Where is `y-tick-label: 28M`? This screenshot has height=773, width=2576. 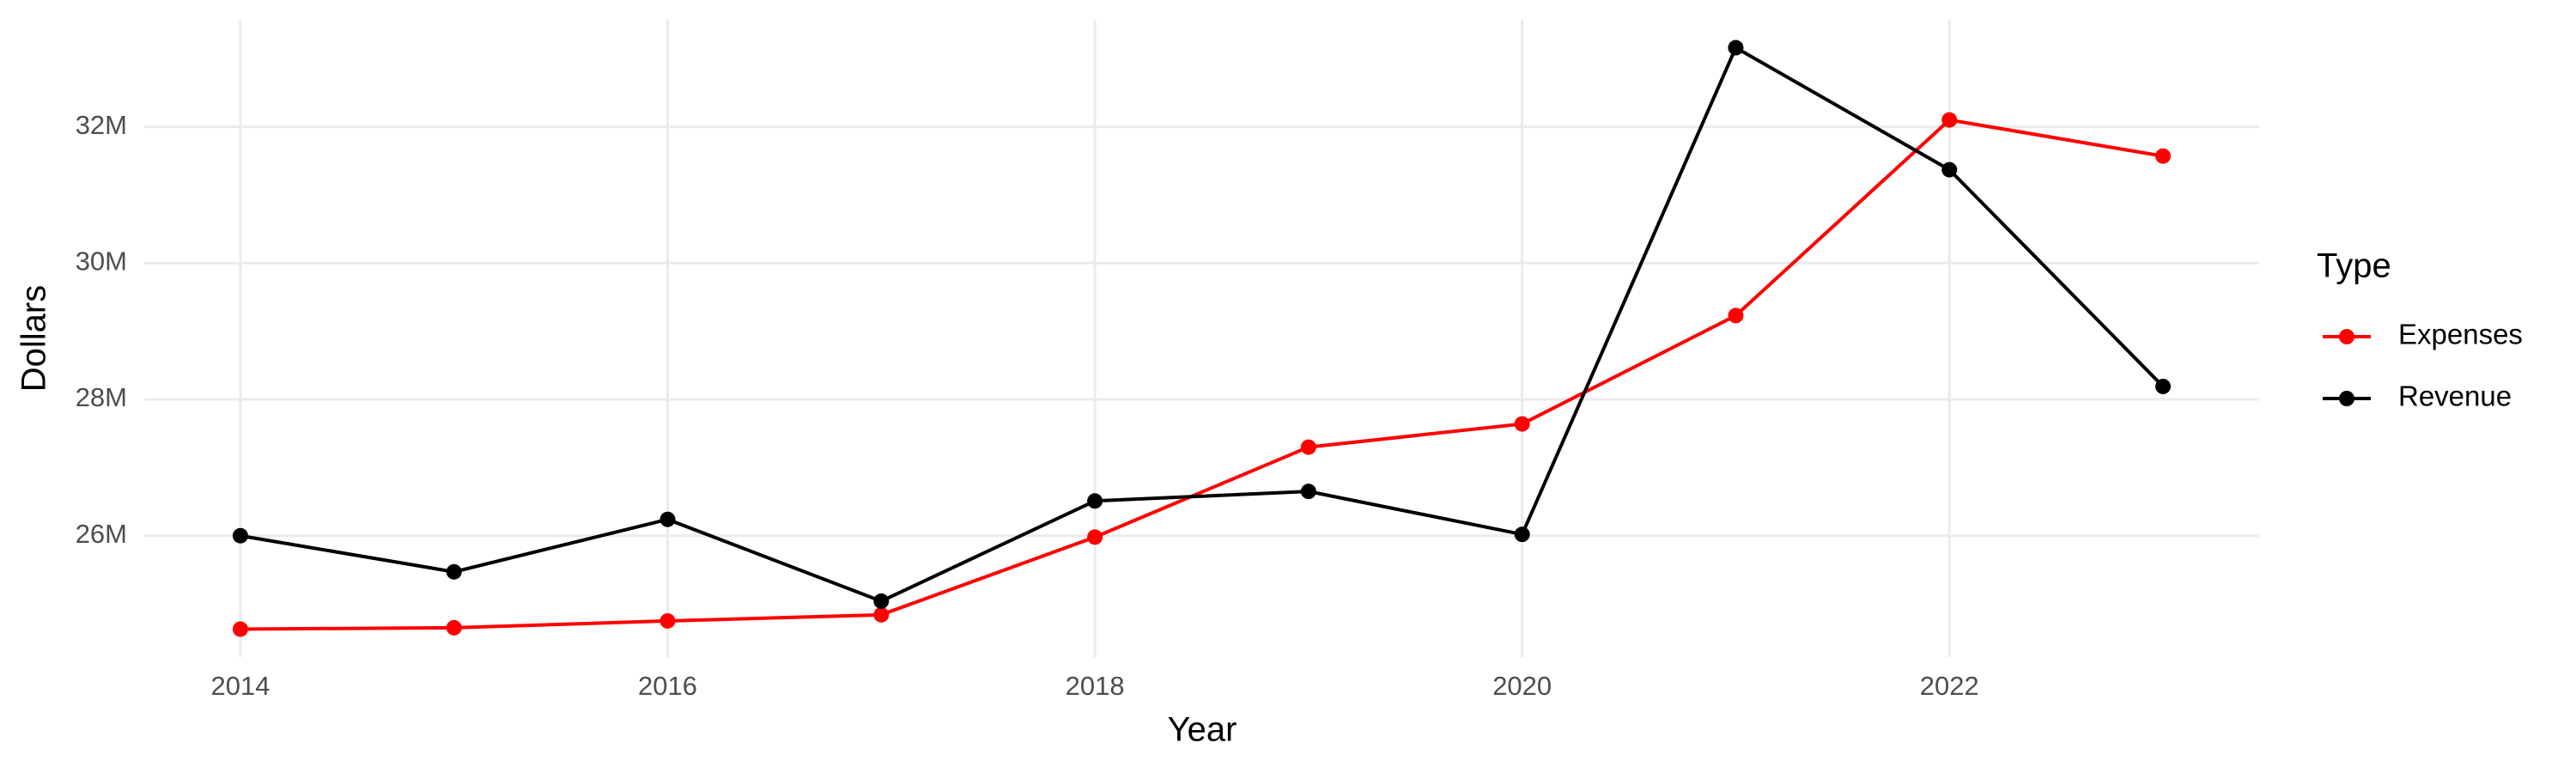
y-tick-label: 28M is located at coordinates (101, 397).